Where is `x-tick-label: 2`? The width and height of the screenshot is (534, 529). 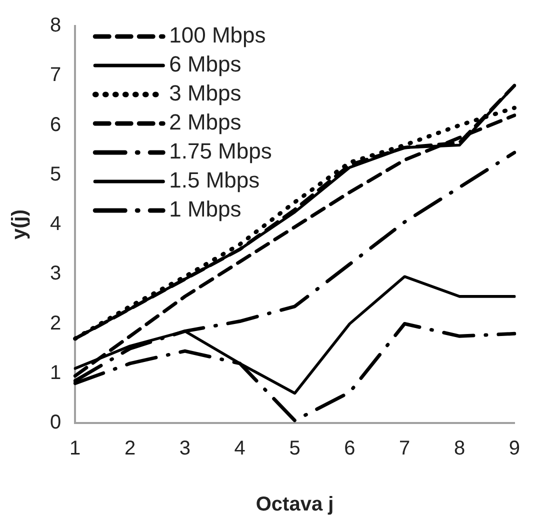
x-tick-label: 2 is located at coordinates (130, 449).